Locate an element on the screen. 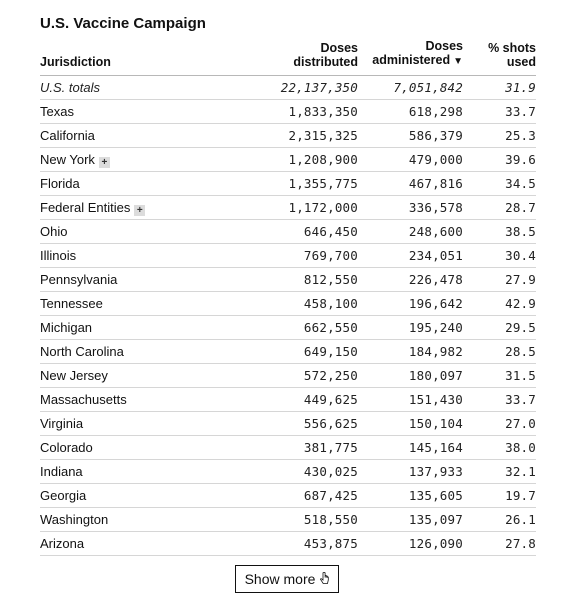 Image resolution: width=576 pixels, height=604 pixels. table-row: Pennsylvania 812,550 226,478 27.9 is located at coordinates (288, 279).